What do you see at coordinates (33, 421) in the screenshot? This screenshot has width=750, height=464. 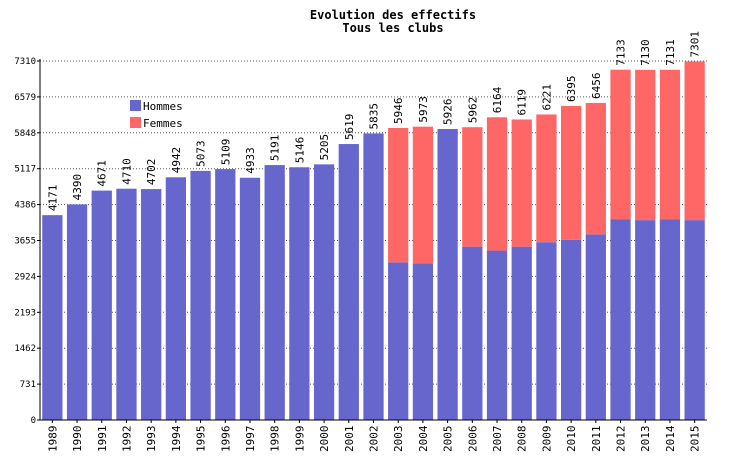 I see `y-tick-label: 0` at bounding box center [33, 421].